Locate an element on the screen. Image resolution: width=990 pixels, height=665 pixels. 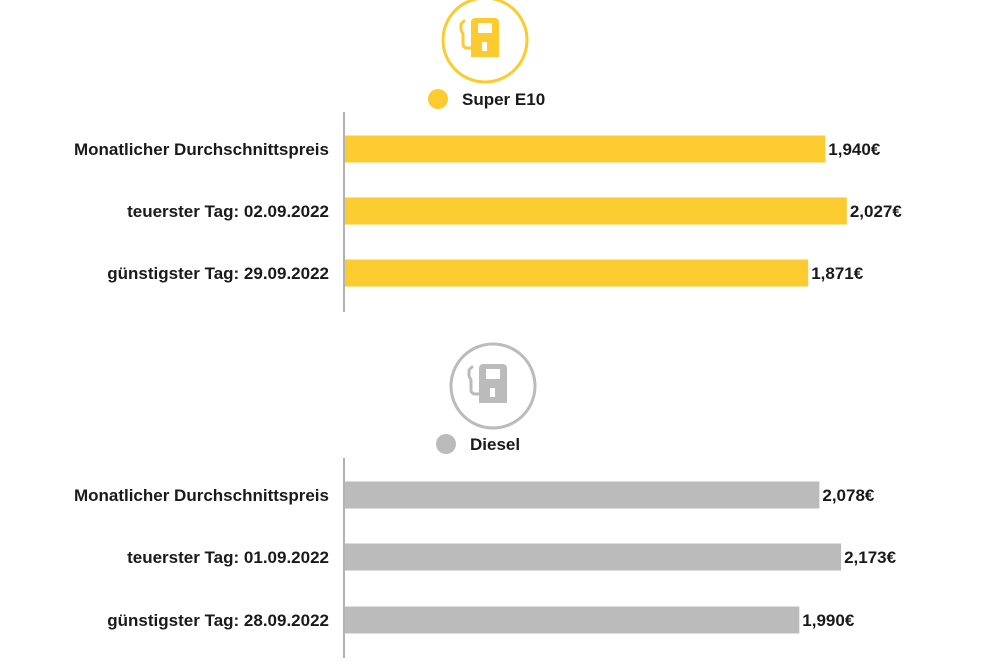
legend-label: Diesel is located at coordinates (495, 444).